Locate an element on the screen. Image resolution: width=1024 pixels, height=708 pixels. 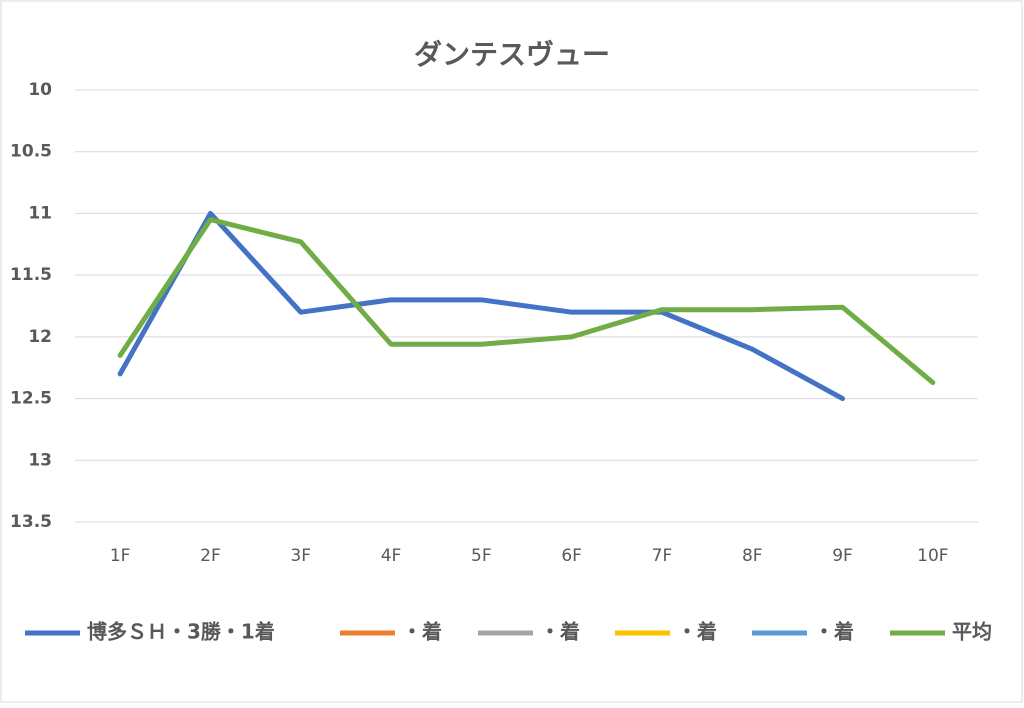
x-tick-label: 4F is located at coordinates (391, 556).